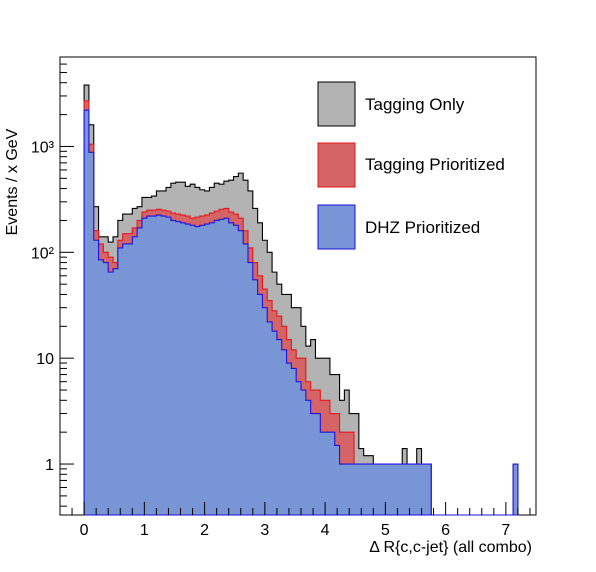 The height and width of the screenshot is (572, 596). What do you see at coordinates (325, 530) in the screenshot?
I see `x-tick-label: 4` at bounding box center [325, 530].